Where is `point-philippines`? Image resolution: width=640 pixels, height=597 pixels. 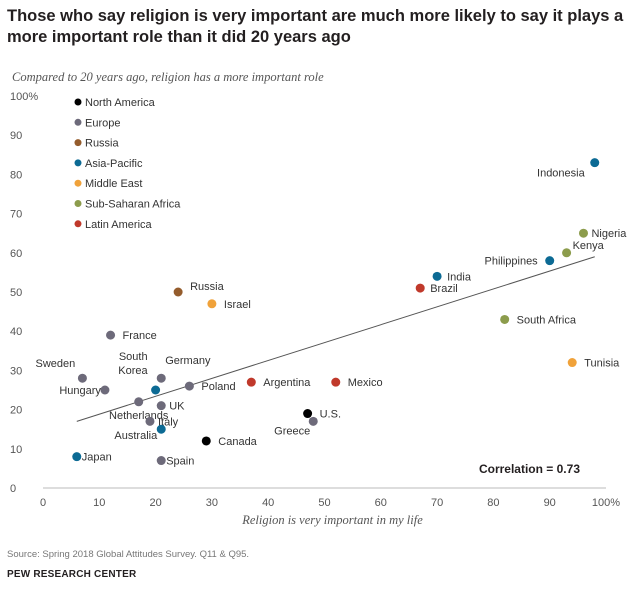
point-philippines is located at coordinates (550, 261).